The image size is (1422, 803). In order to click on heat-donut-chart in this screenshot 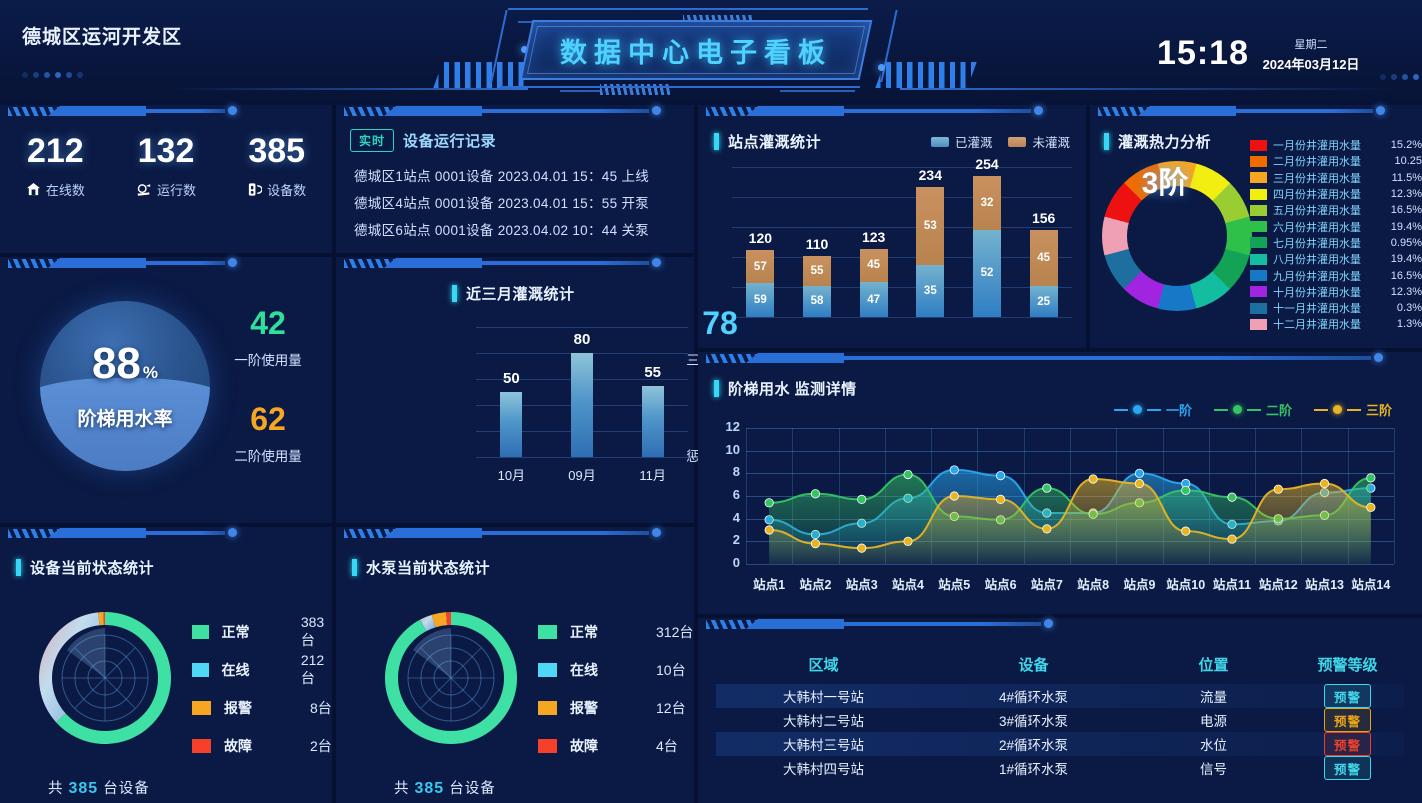, I will do `click(1177, 236)`.